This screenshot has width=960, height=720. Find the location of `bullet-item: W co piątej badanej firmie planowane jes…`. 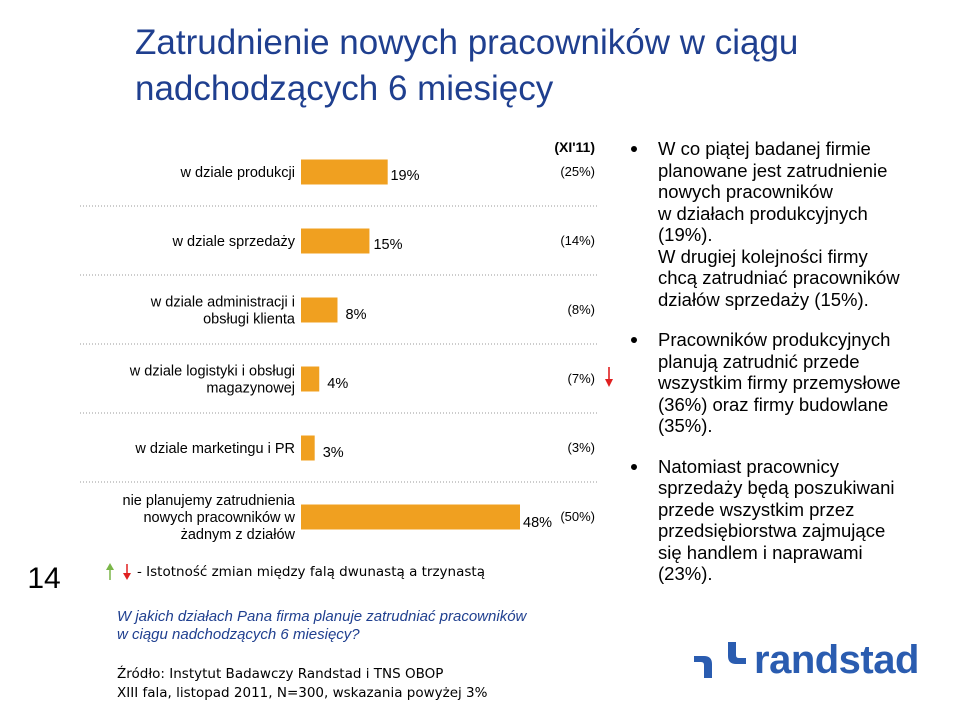

bullet-item: W co piątej badanej firmie planowane jes… is located at coordinates (778, 224).